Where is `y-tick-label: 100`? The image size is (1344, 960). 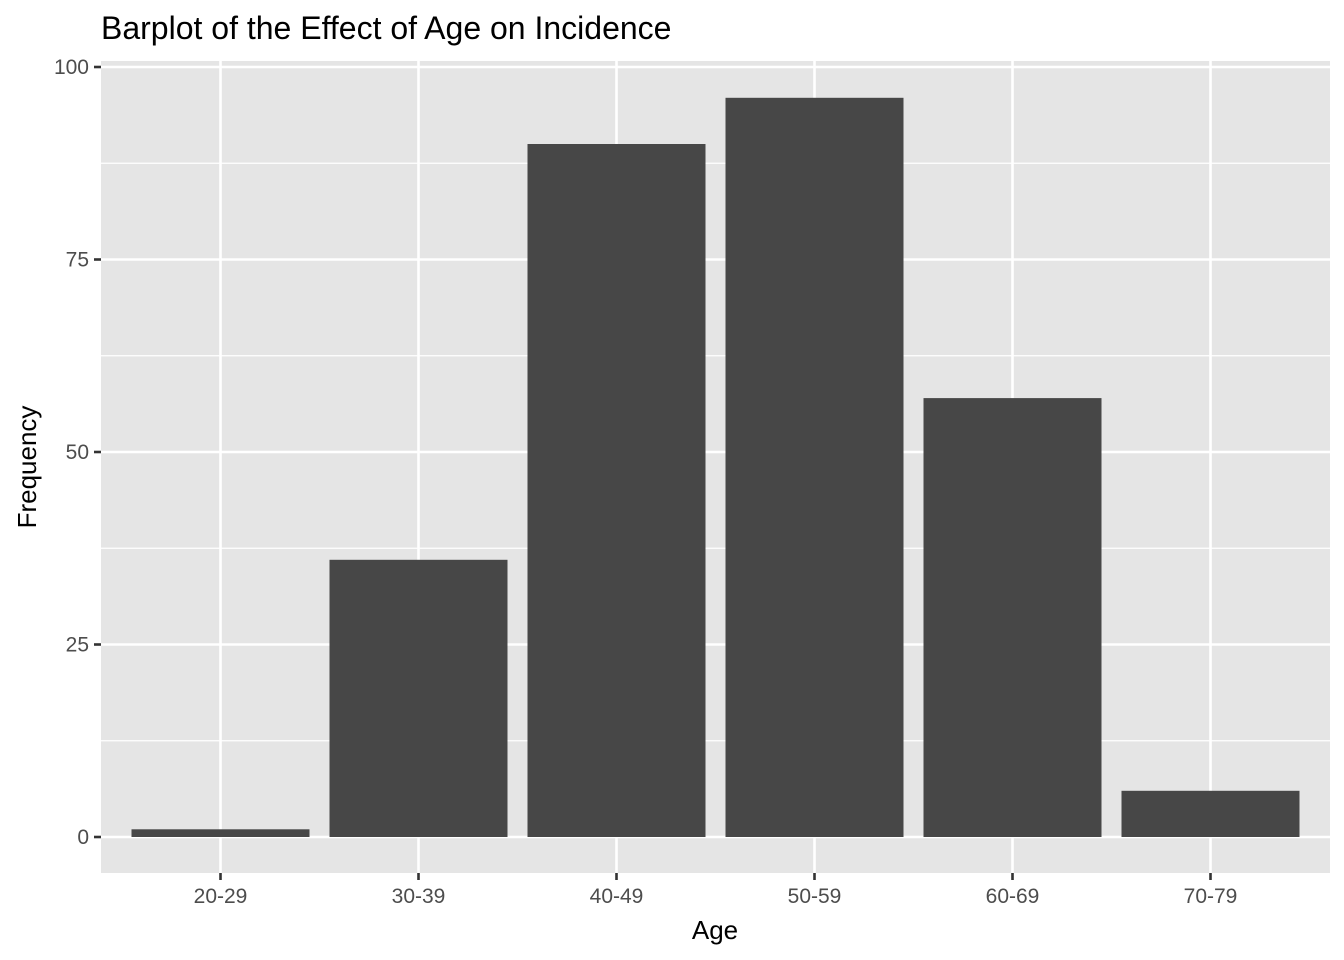
y-tick-label: 100 is located at coordinates (71, 67).